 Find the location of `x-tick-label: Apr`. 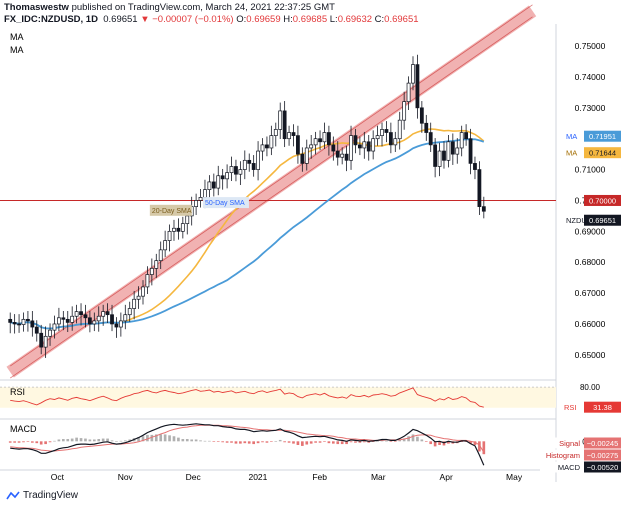

x-tick-label: Apr is located at coordinates (446, 477).